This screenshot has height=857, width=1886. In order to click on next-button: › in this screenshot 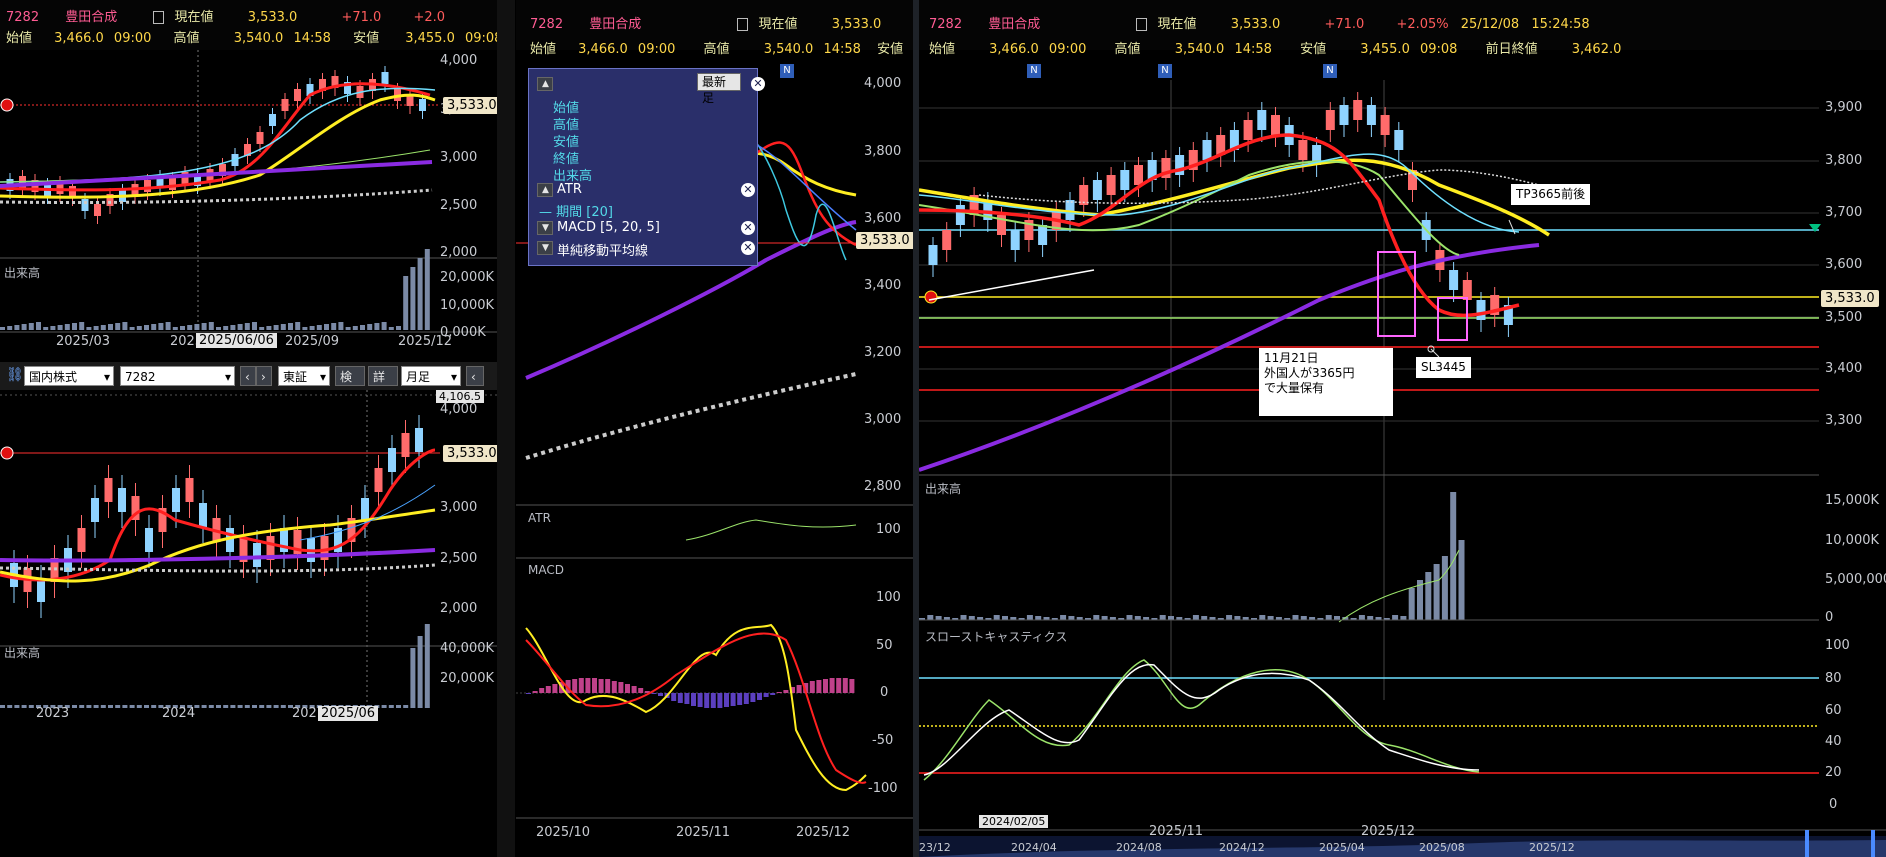, I will do `click(264, 376)`.